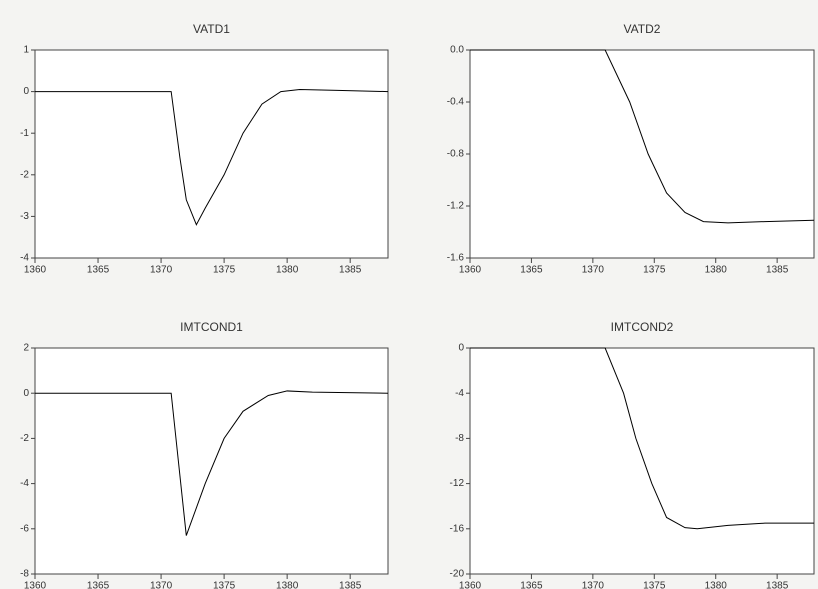 The height and width of the screenshot is (589, 818). What do you see at coordinates (456, 154) in the screenshot?
I see `y-tick-label: -0.8` at bounding box center [456, 154].